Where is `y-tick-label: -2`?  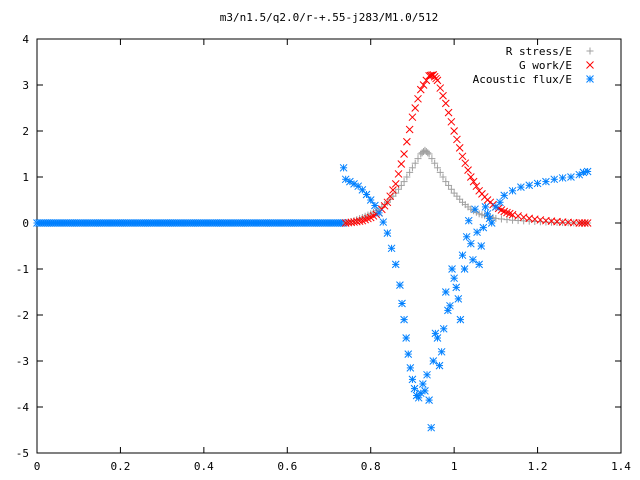
y-tick-label: -2 is located at coordinates (22, 315).